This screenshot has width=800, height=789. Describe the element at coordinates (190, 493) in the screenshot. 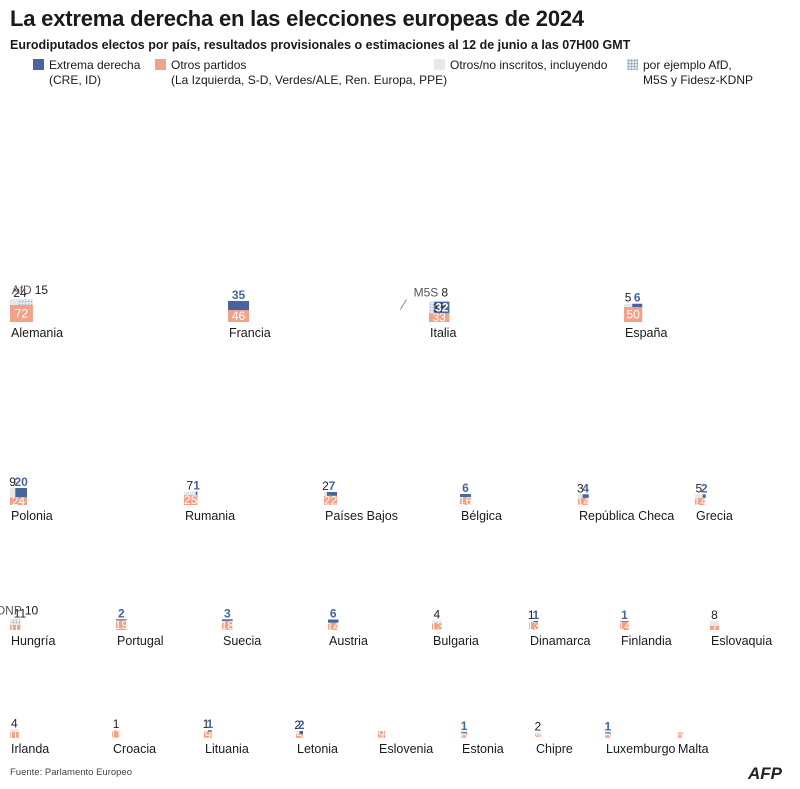

I see `bar-noninscrits-rumania` at that location.